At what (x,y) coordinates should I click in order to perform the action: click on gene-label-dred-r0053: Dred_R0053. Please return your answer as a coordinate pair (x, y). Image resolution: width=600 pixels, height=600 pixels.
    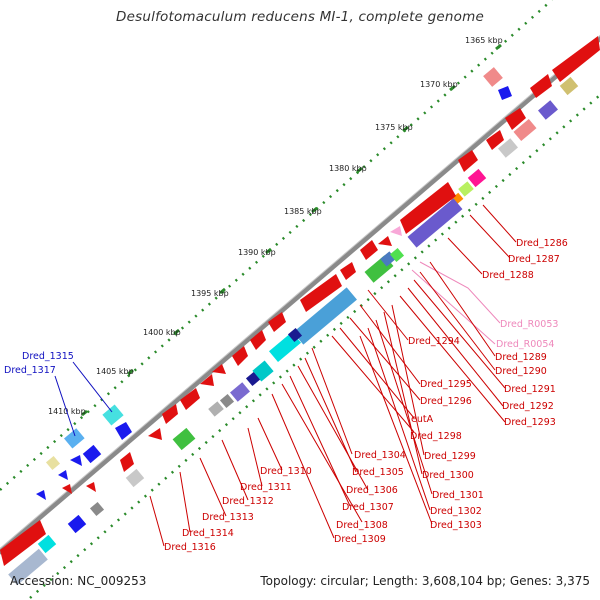
    Looking at the image, I should click on (529, 324).